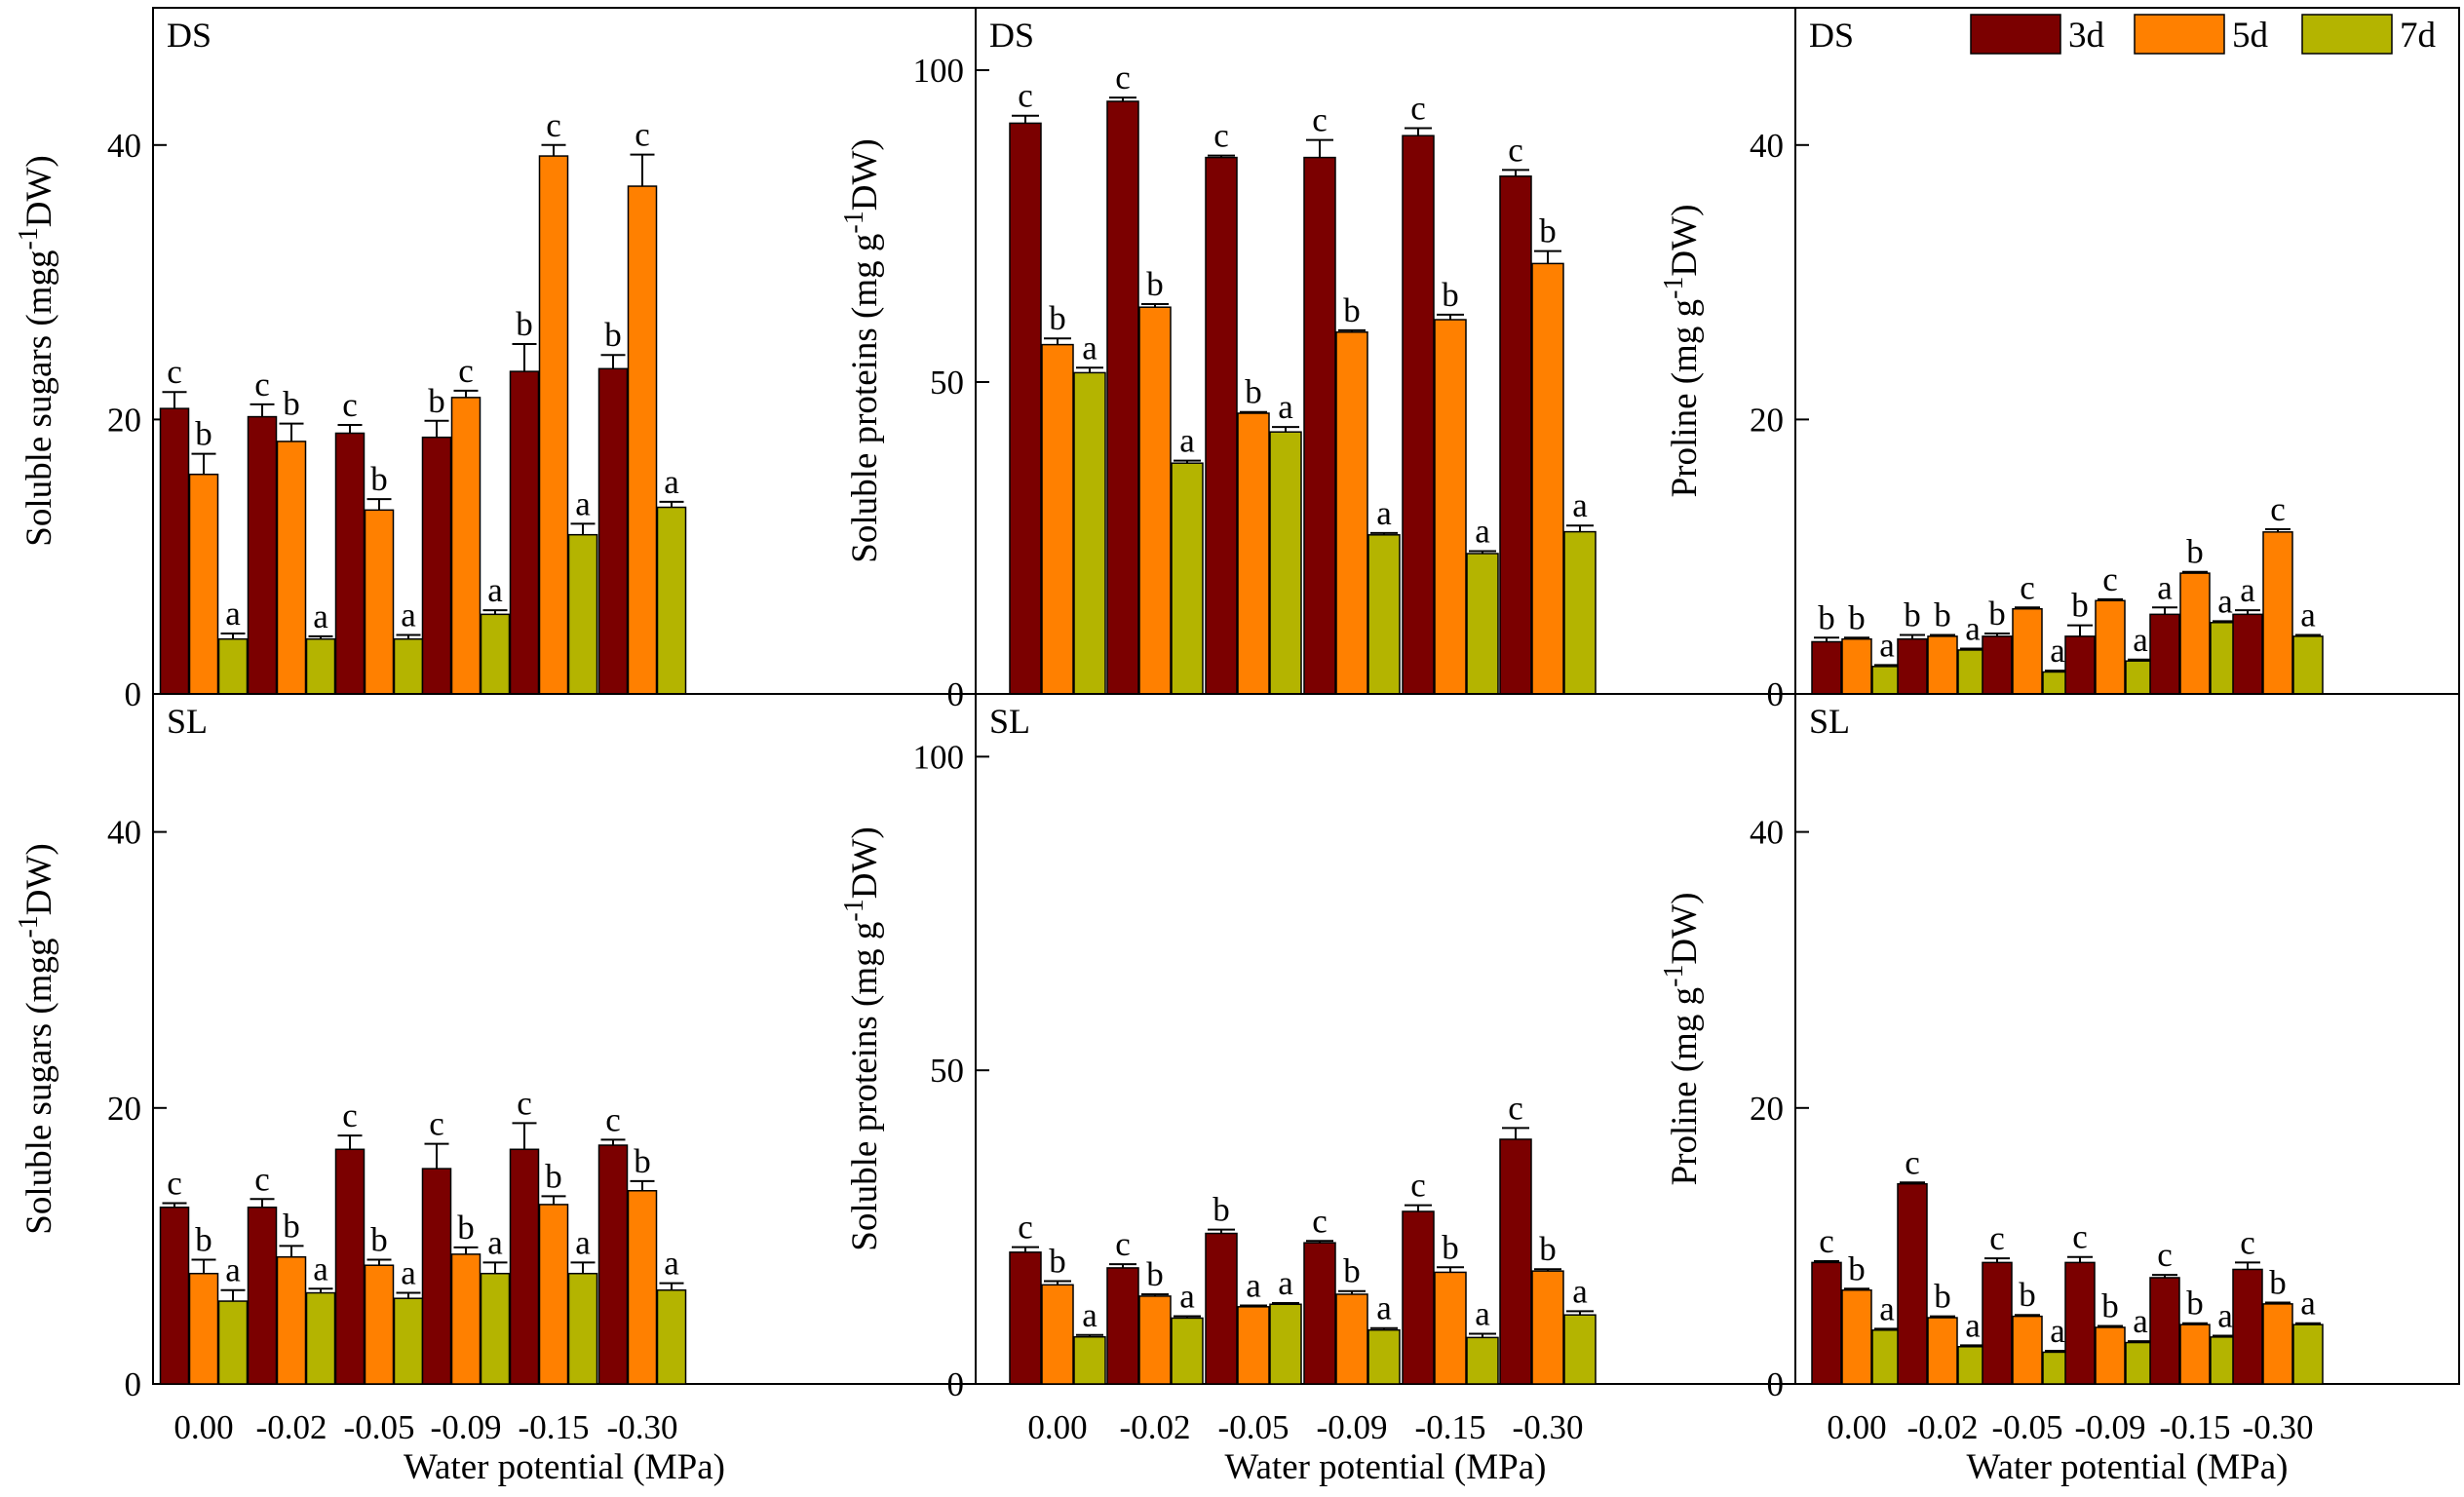 Image resolution: width=2464 pixels, height=1497 pixels. I want to click on x-tick-label: -0.30, so click(2278, 1427).